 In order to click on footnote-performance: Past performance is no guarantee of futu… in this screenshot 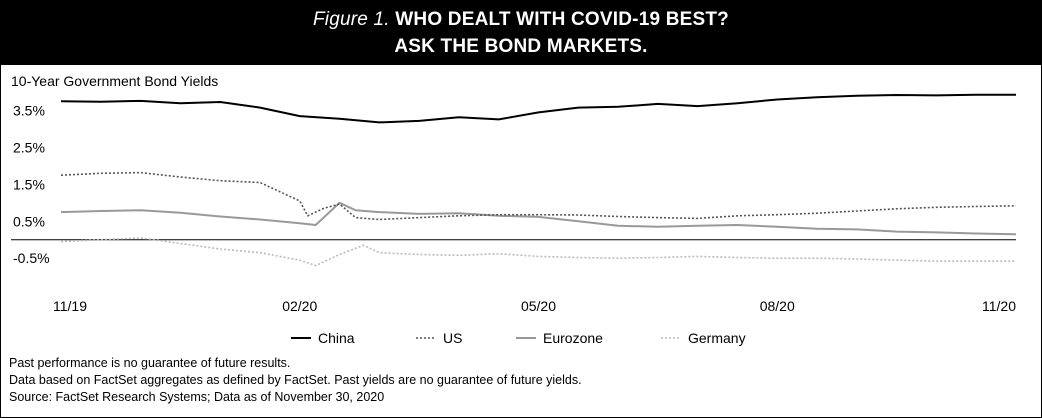, I will do `click(150, 363)`.